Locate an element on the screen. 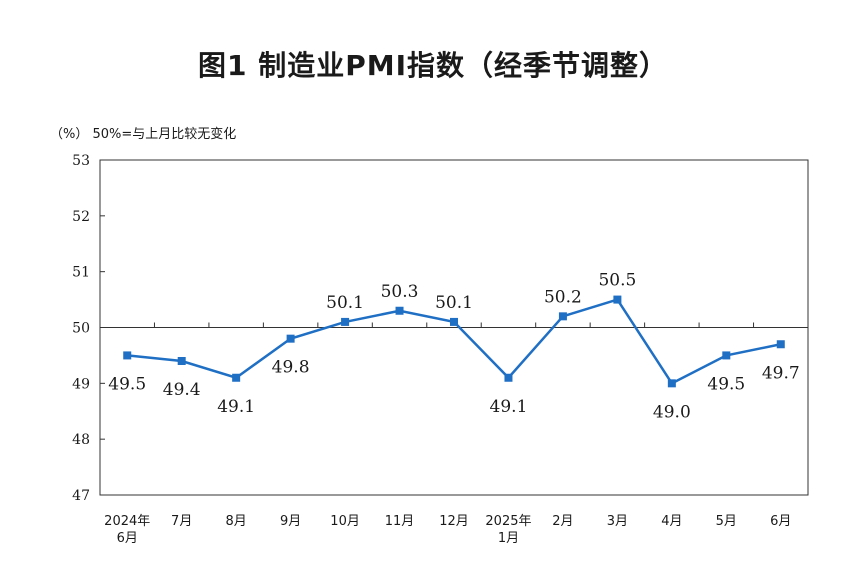 Image resolution: width=866 pixels, height=566 pixels. x-tick-label: 4月 is located at coordinates (671, 521).